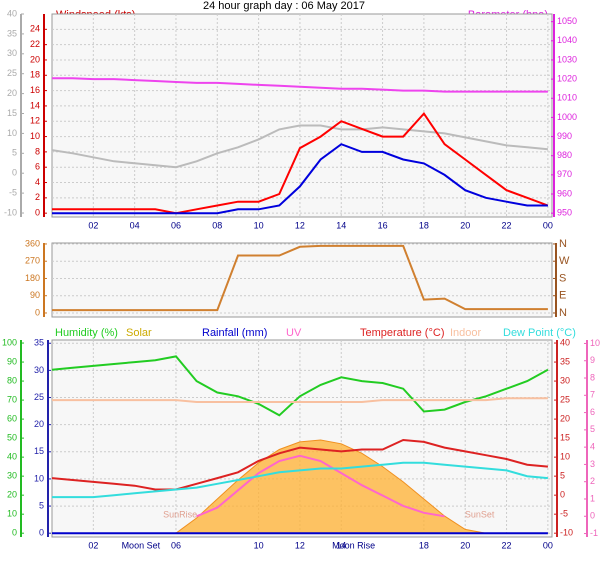 This screenshot has width=608, height=561. I want to click on y-tick-label: -1, so click(594, 533).